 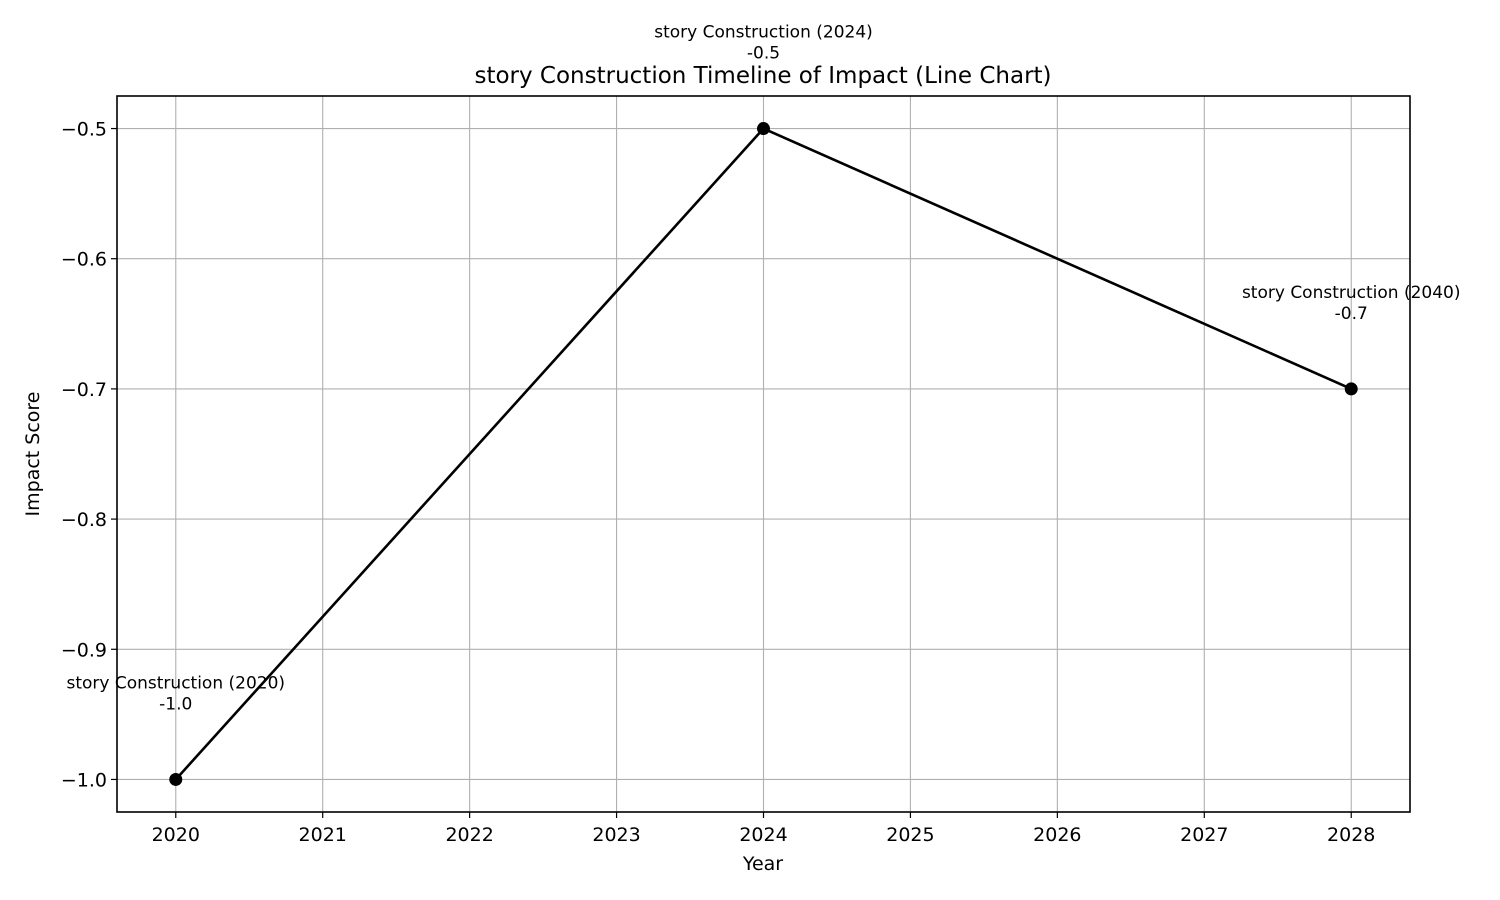 I want to click on x-tick-label: 2026, so click(x=1057, y=835).